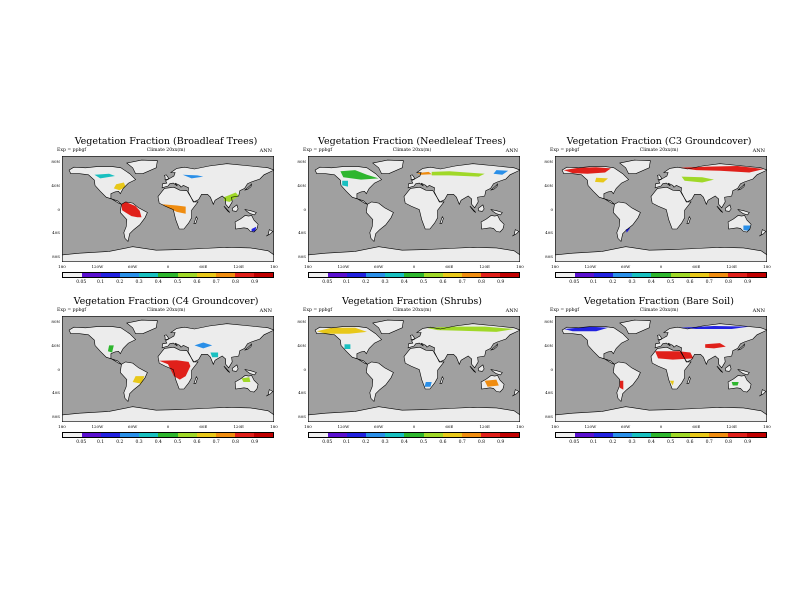 Image resolution: width=800 pixels, height=600 pixels. What do you see at coordinates (178, 442) in the screenshot?
I see `colorbar-label: 0.5` at bounding box center [178, 442].